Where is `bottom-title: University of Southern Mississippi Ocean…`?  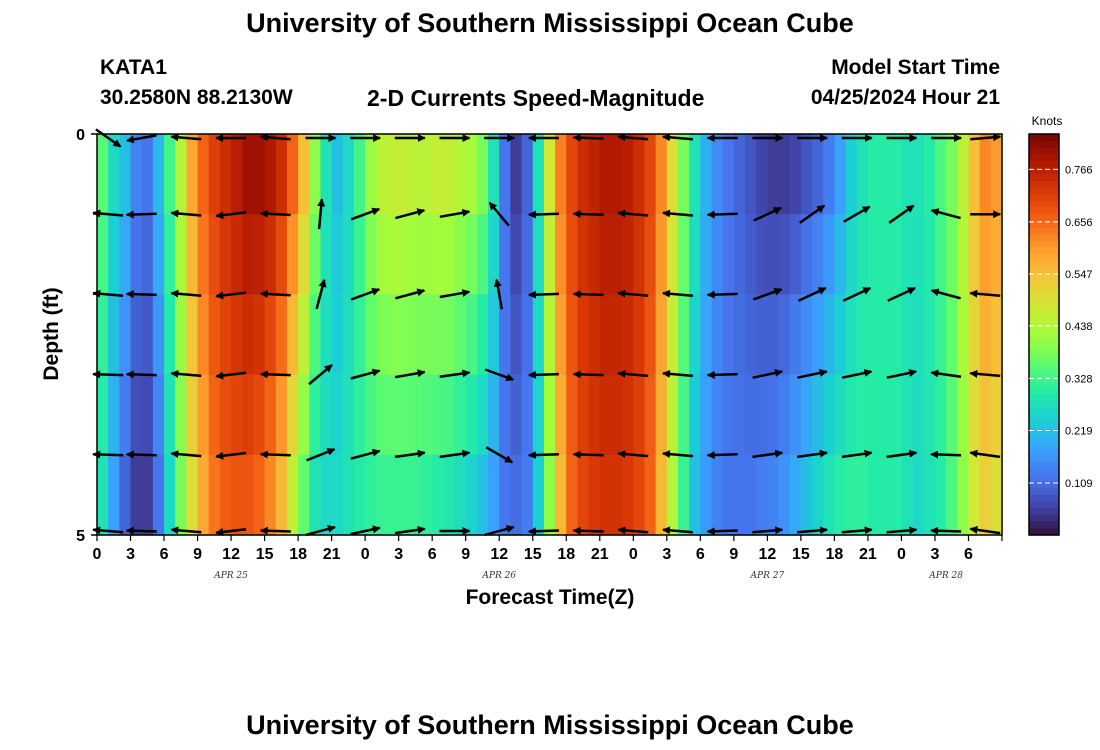
bottom-title: University of Southern Mississippi Ocean… is located at coordinates (550, 725).